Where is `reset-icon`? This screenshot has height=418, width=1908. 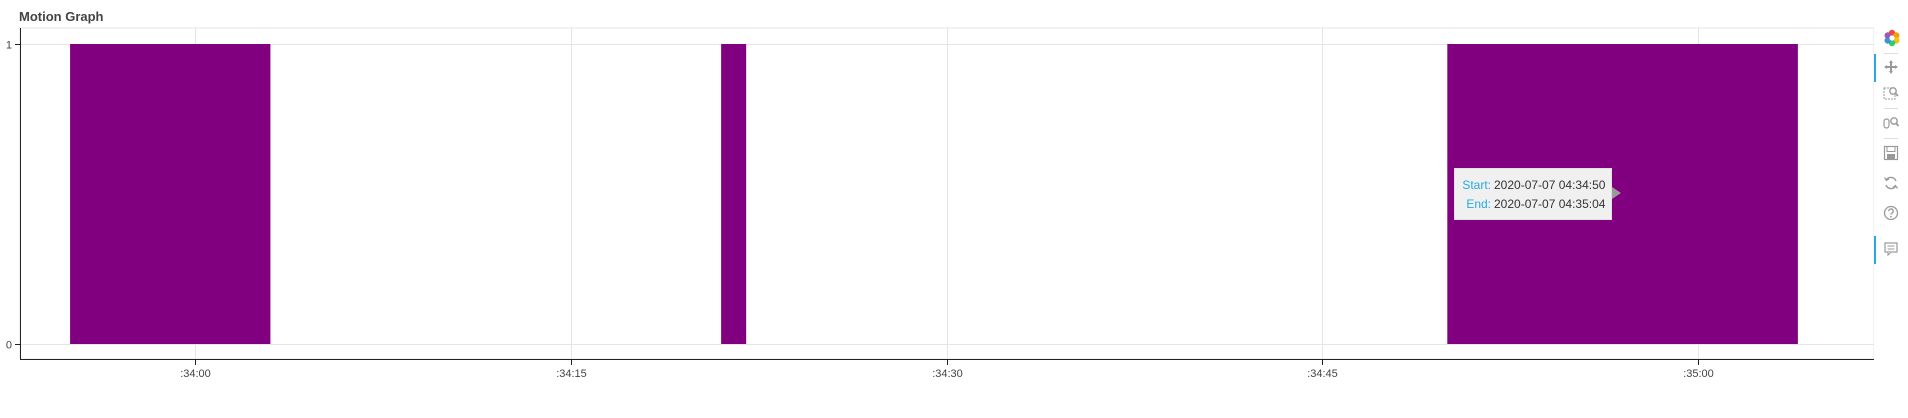
reset-icon is located at coordinates (1891, 183).